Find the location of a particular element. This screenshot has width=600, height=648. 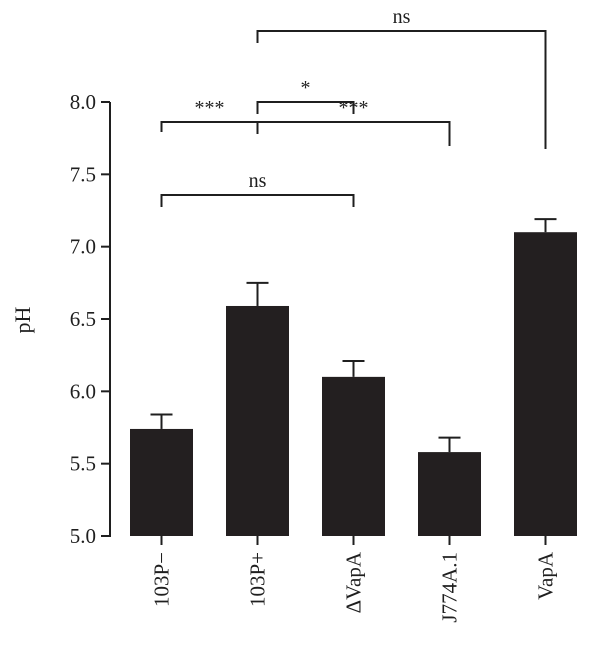

x-category-label: ΔVapA is located at coordinates (354, 582).